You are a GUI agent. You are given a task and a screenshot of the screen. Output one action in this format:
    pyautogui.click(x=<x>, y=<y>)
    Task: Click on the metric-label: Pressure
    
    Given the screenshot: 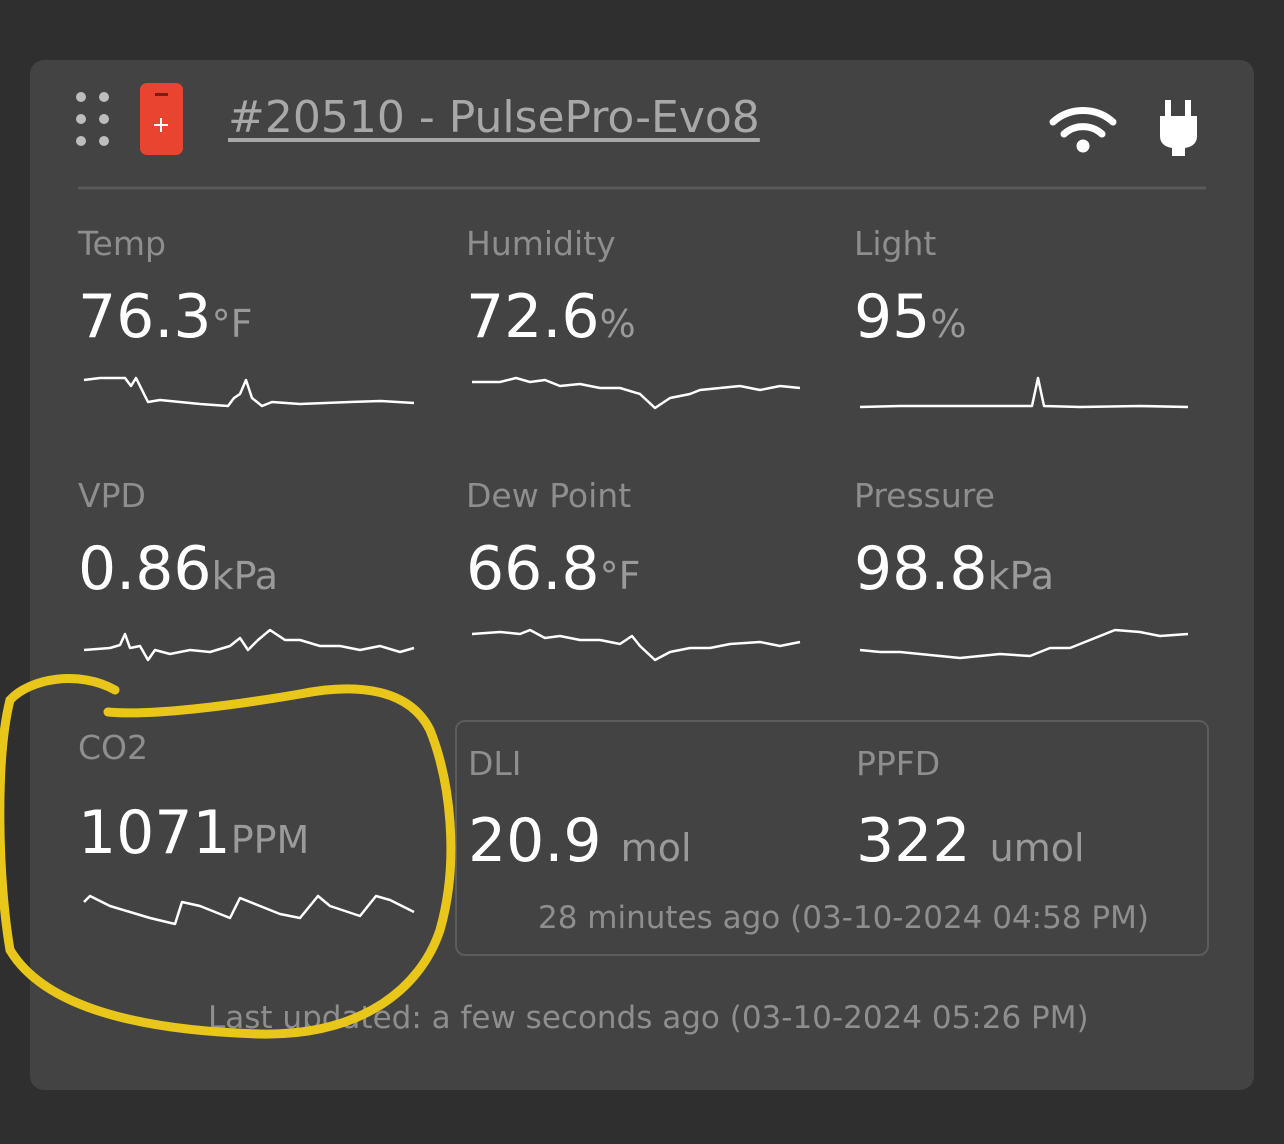 What is the action you would take?
    pyautogui.click(x=924, y=495)
    